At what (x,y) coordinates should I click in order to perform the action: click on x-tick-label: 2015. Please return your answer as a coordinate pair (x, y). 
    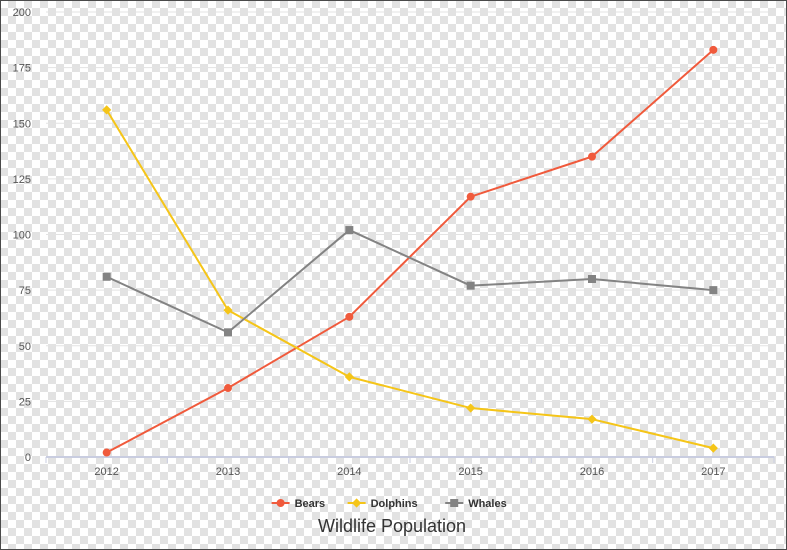
    Looking at the image, I should click on (470, 472).